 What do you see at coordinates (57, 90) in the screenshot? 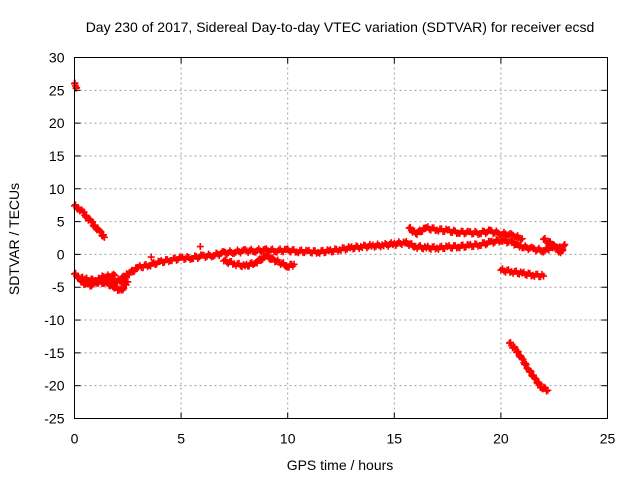
I see `y-tick-label: 25` at bounding box center [57, 90].